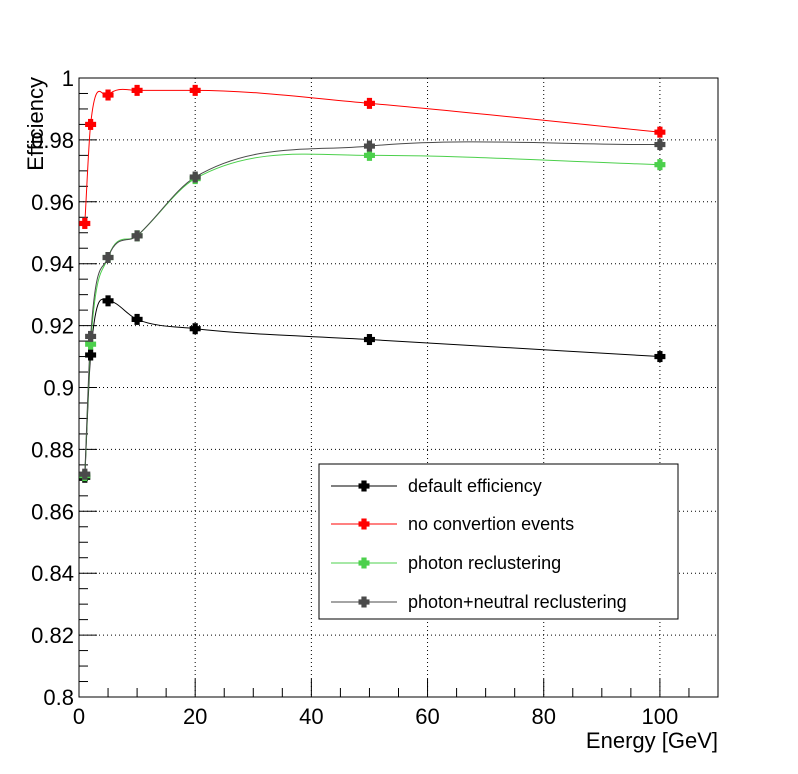 The image size is (798, 774). I want to click on legend-entry: photon+neutral reclustering, so click(479, 602).